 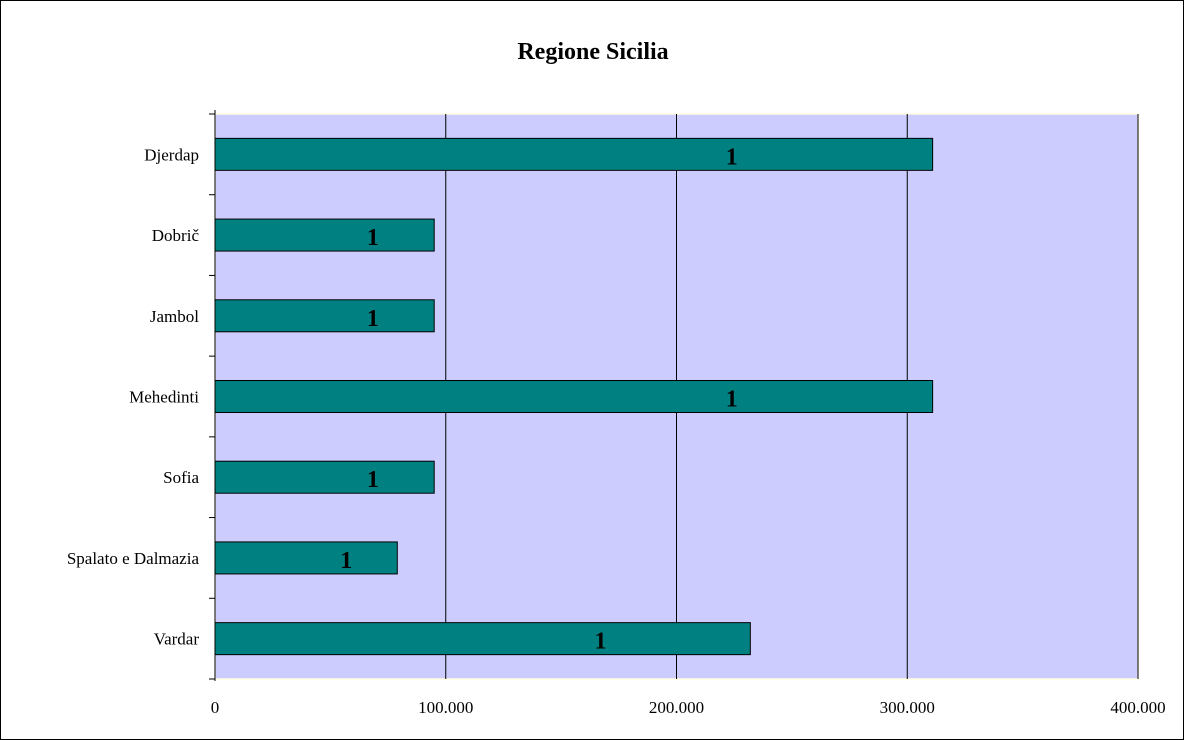 What do you see at coordinates (164, 397) in the screenshot?
I see `category-label: Mehedinti` at bounding box center [164, 397].